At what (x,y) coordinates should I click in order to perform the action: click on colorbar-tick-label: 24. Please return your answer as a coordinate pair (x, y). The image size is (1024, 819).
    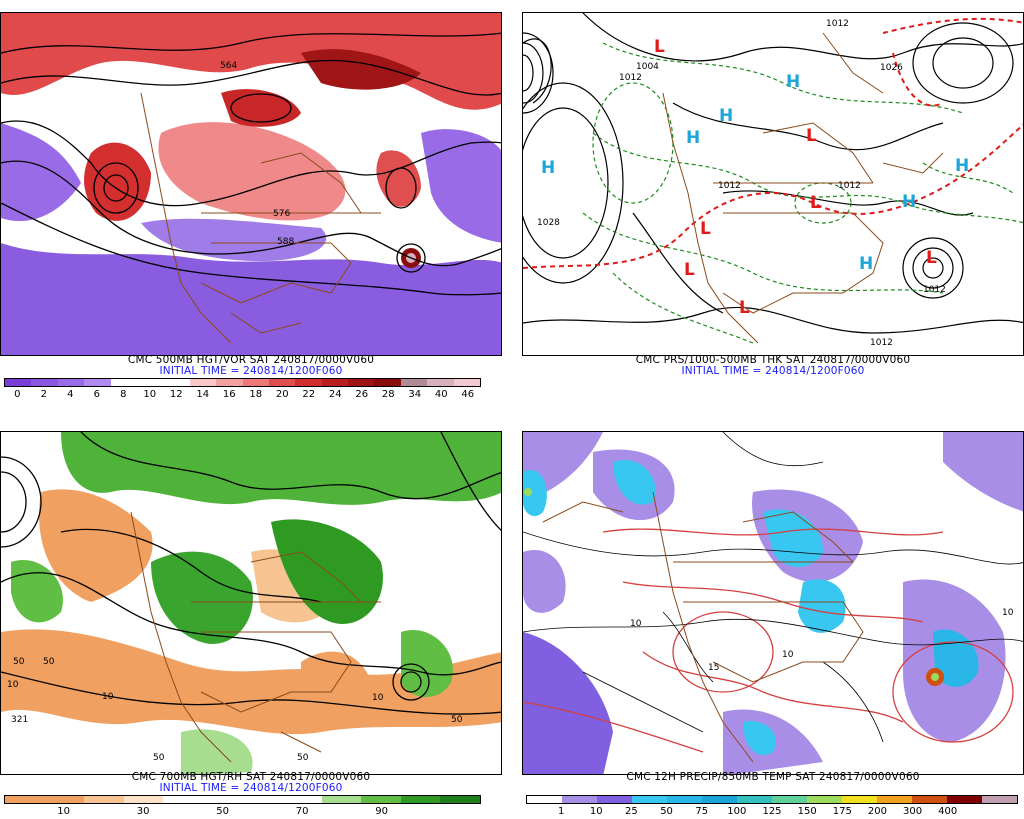
    Looking at the image, I should click on (335, 394).